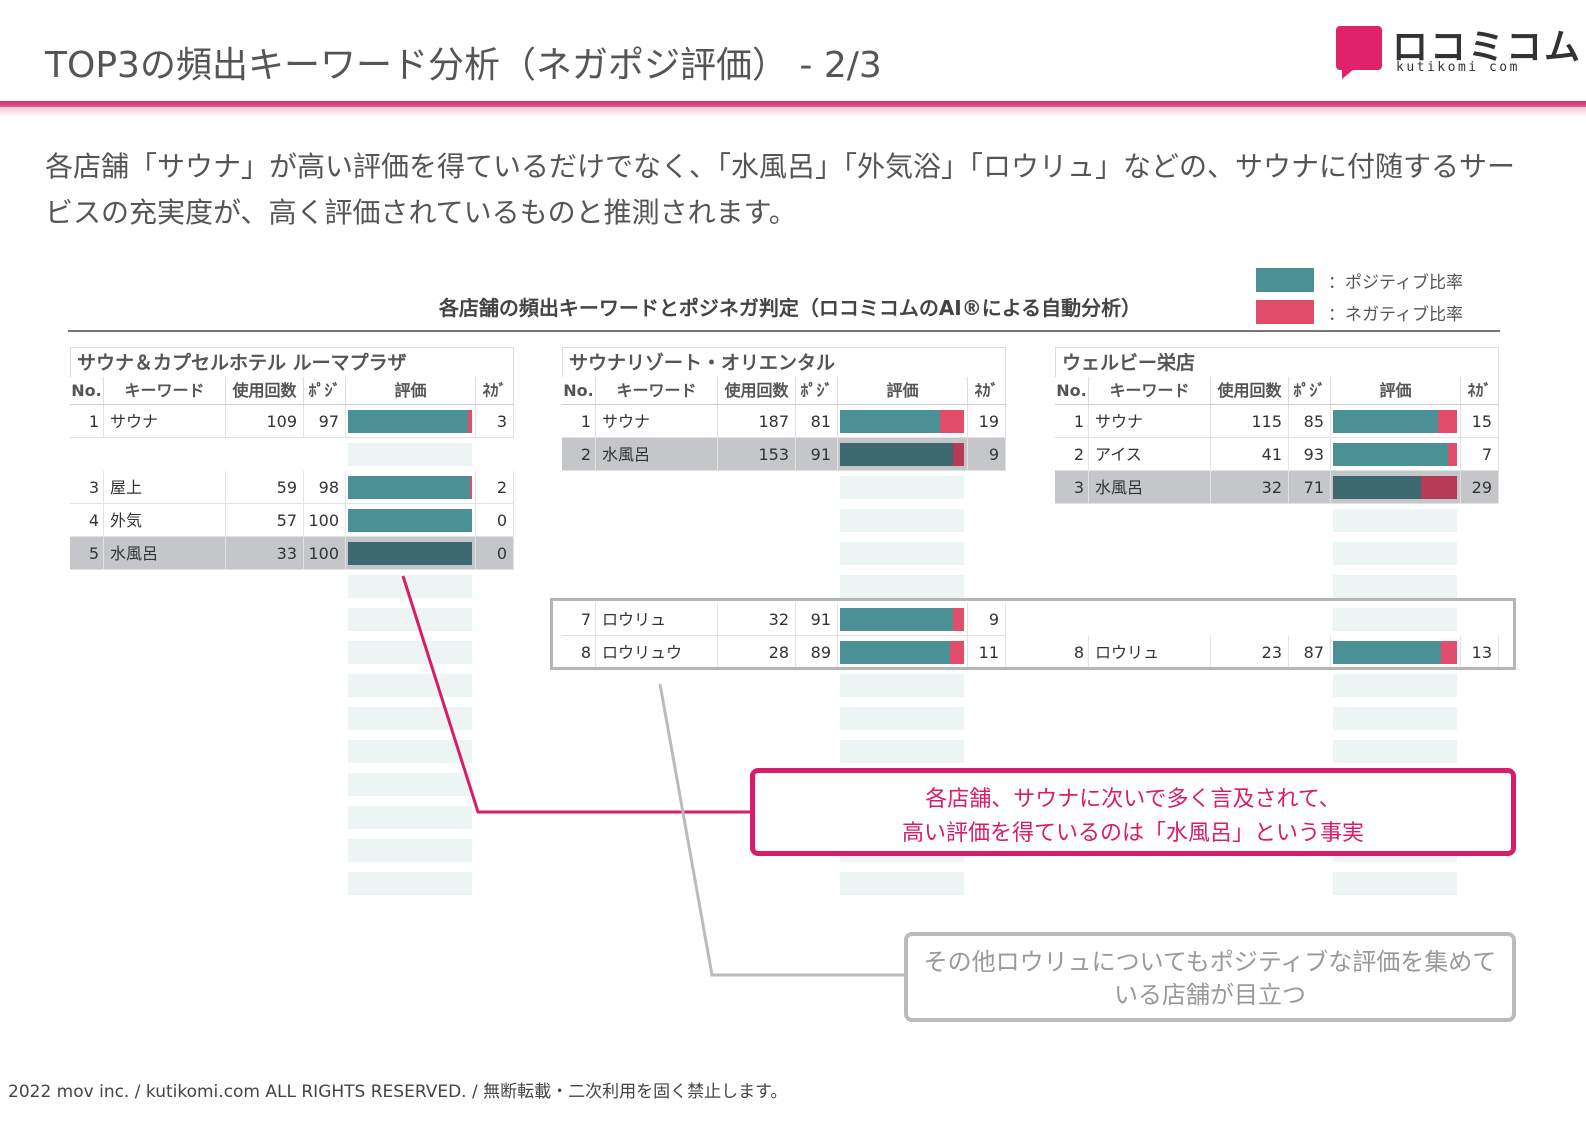 The image size is (1586, 1122). What do you see at coordinates (793, 112) in the screenshot?
I see `header-accent-shadow` at bounding box center [793, 112].